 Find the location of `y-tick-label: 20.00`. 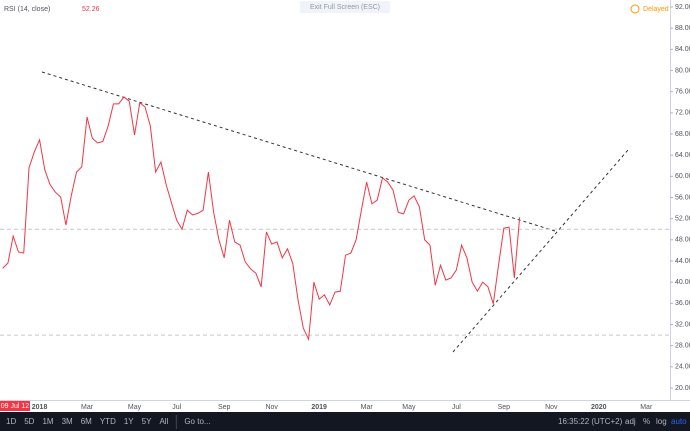

y-tick-label: 20.00 is located at coordinates (682, 388).